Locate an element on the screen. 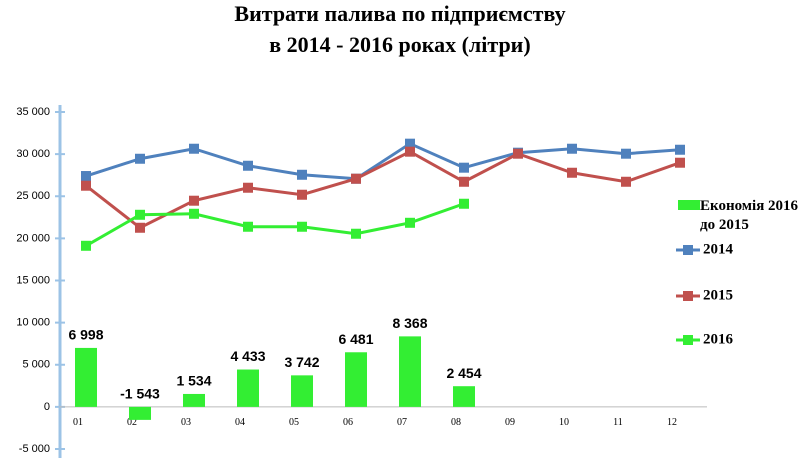  y-tick-label: -5 000 is located at coordinates (34, 449).